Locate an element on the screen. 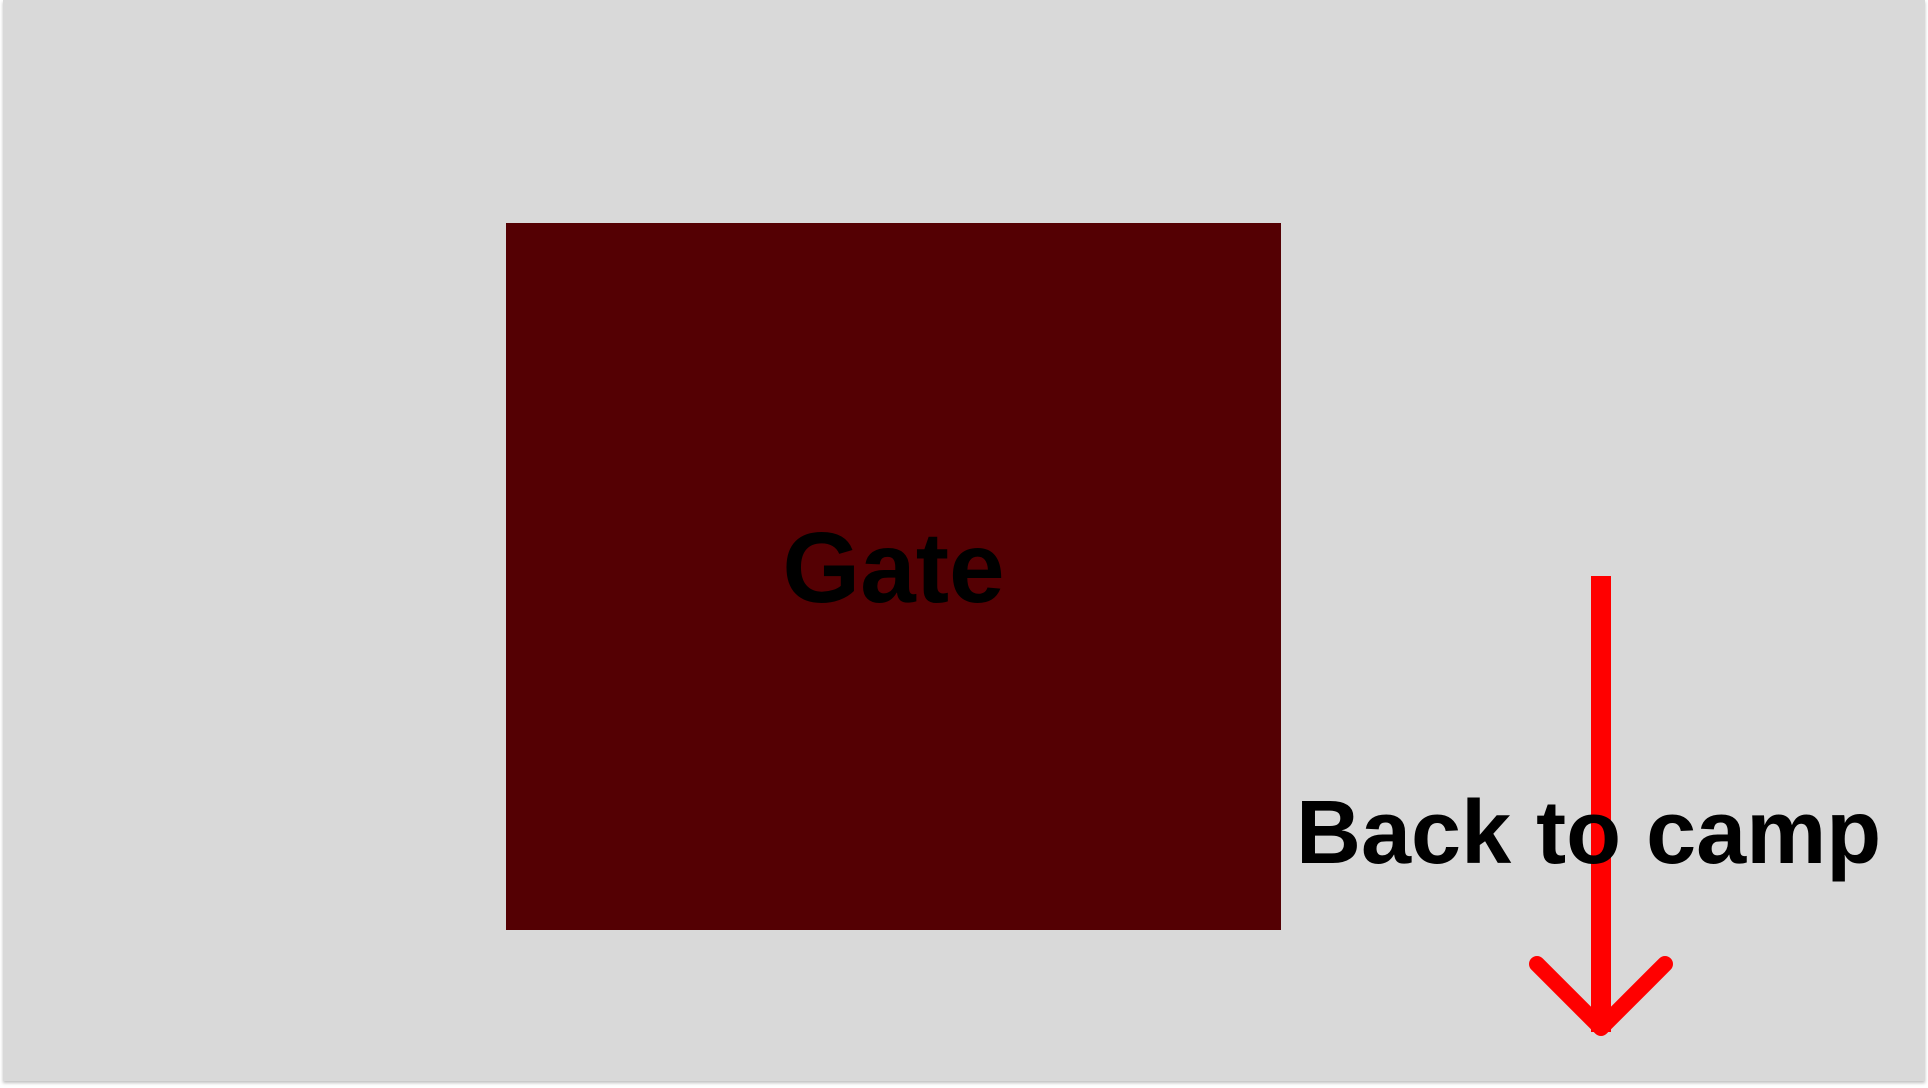 This screenshot has height=1088, width=1928. arrow-down-icon is located at coordinates (1601, 810).